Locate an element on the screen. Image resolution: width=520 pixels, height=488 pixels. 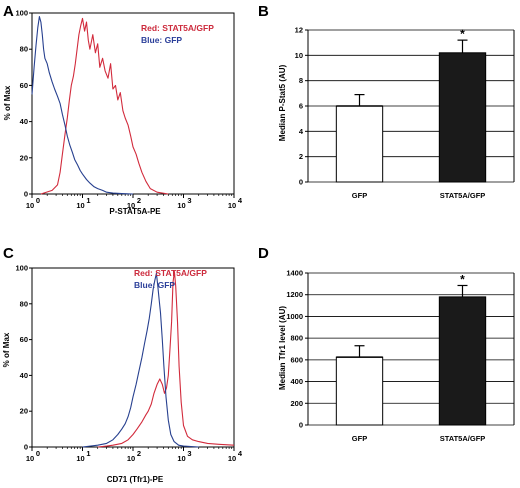
panel-d-bar-gfp is located at coordinates (359, 391).